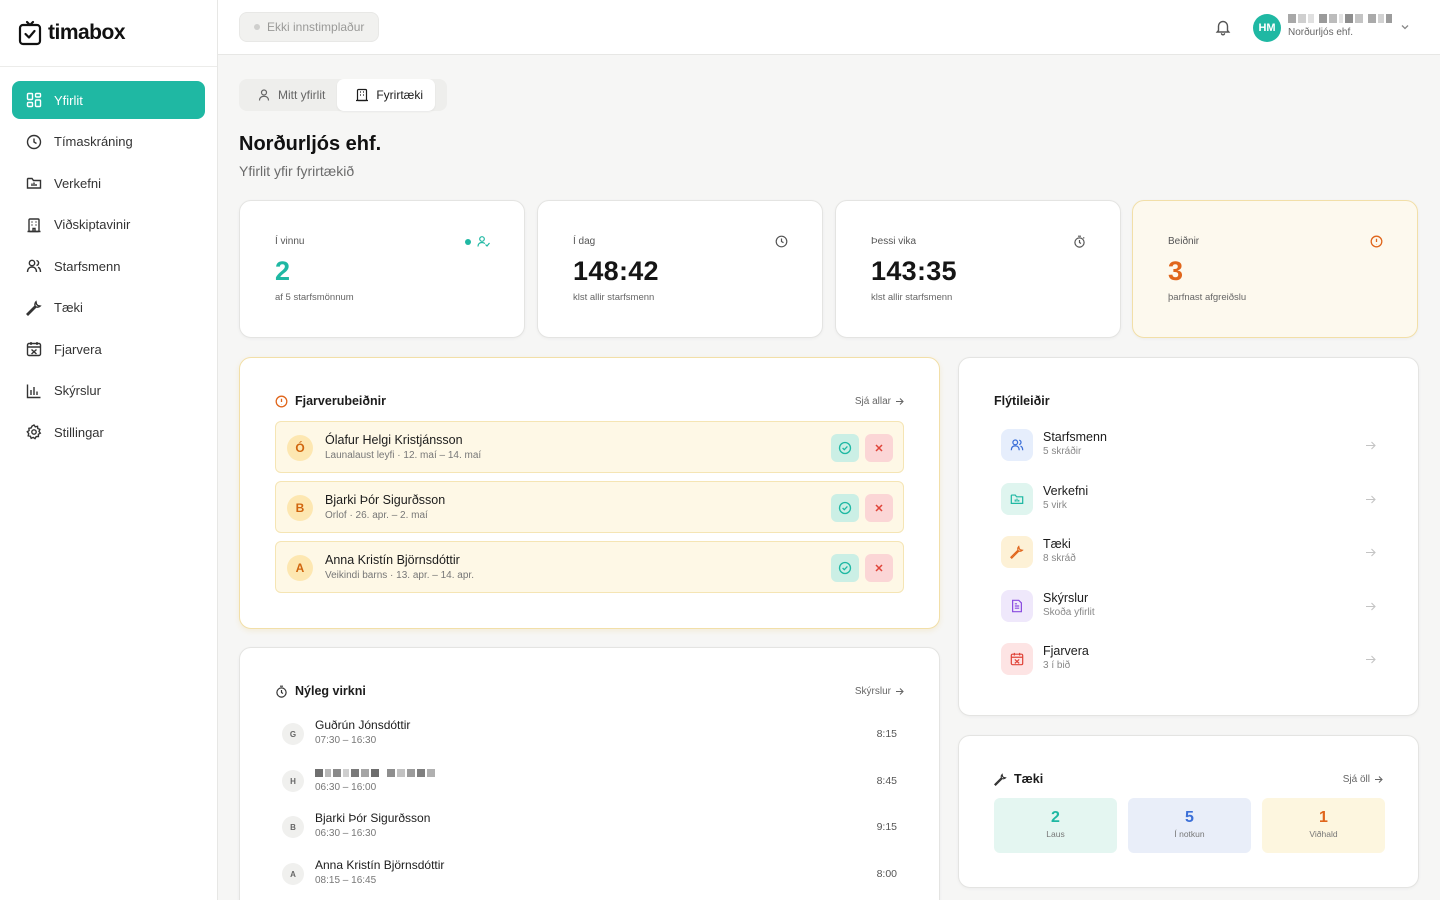 The width and height of the screenshot is (1440, 900). I want to click on sidebar-item-label: Tímaskráning, so click(93, 141).